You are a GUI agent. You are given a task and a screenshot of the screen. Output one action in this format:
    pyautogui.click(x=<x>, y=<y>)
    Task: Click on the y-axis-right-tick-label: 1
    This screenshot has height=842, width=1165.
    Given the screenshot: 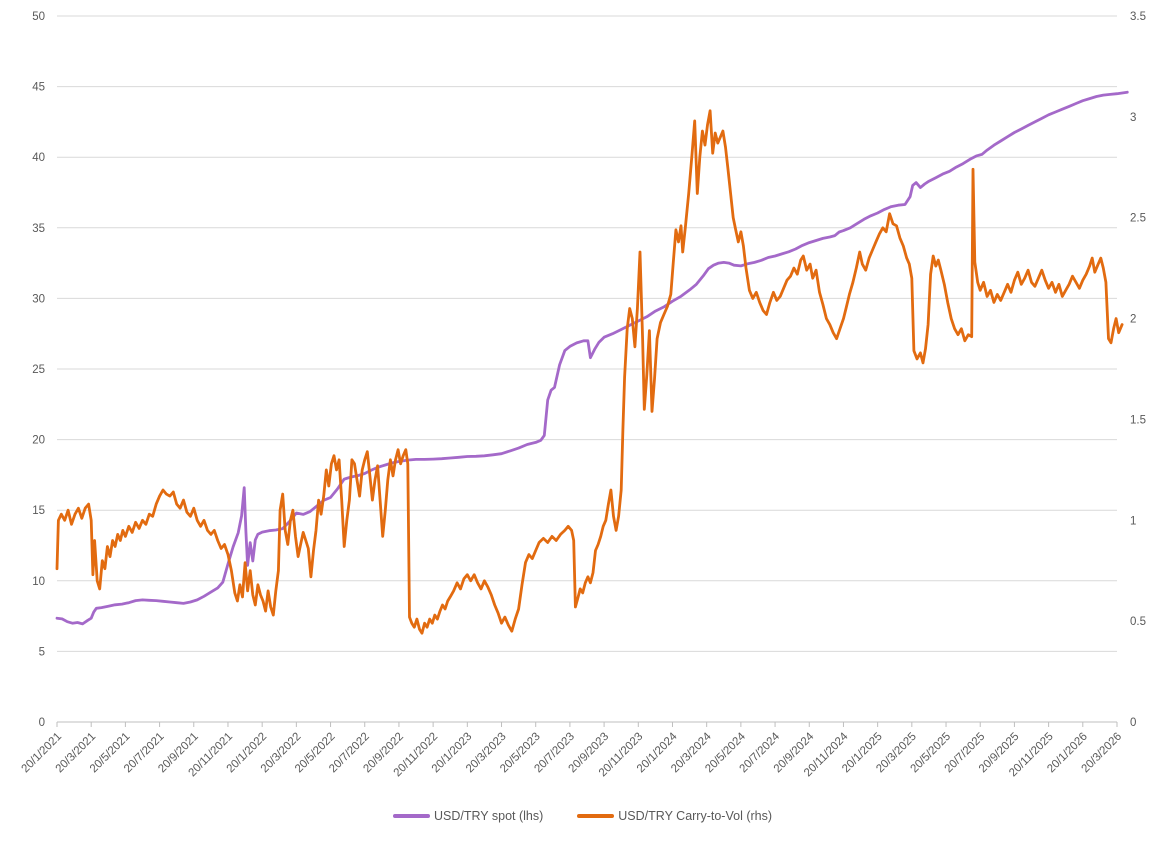 What is the action you would take?
    pyautogui.click(x=1133, y=521)
    